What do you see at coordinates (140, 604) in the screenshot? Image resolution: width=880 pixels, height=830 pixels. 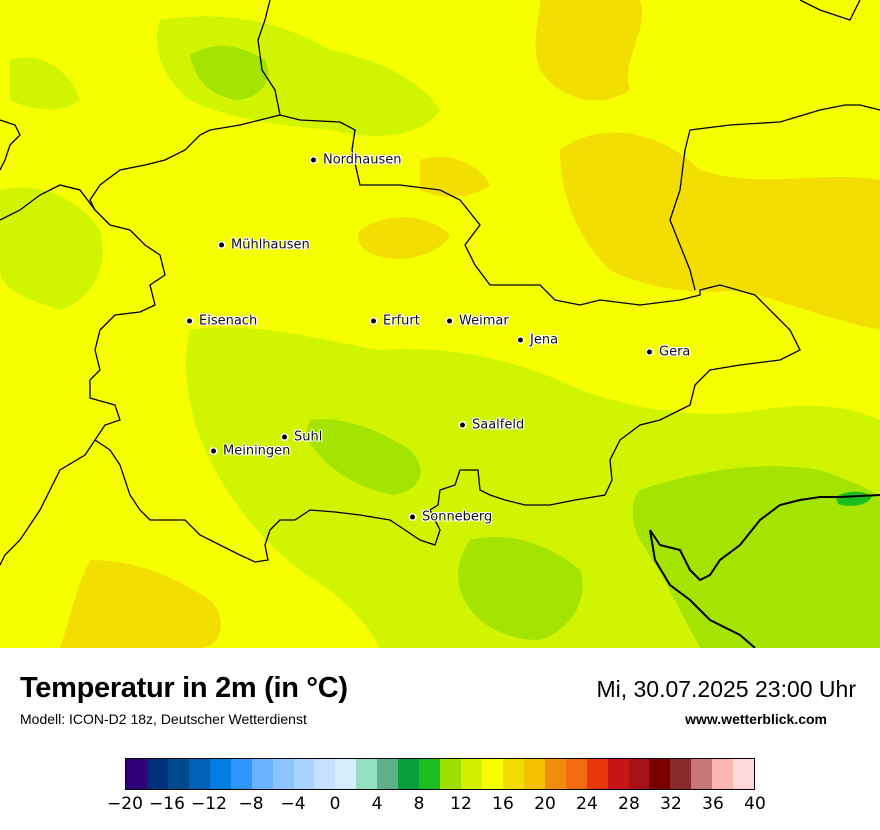 I see `warm-zone-southwest` at bounding box center [140, 604].